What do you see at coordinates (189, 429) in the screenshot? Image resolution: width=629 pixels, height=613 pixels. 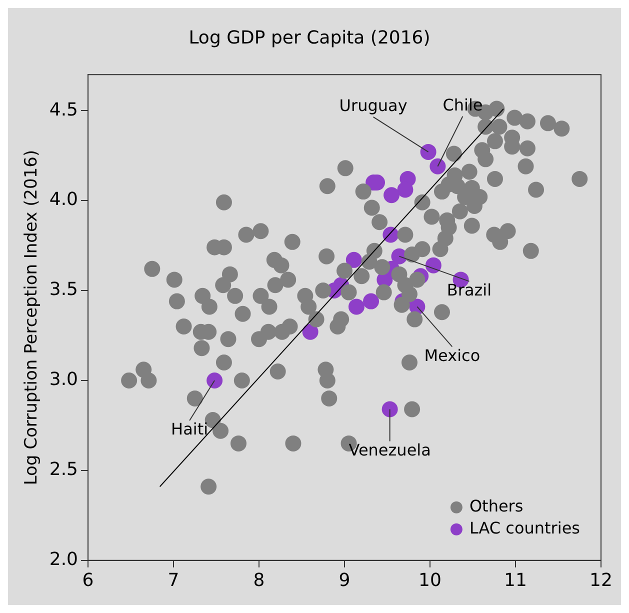 I see `annotation: Haiti` at bounding box center [189, 429].